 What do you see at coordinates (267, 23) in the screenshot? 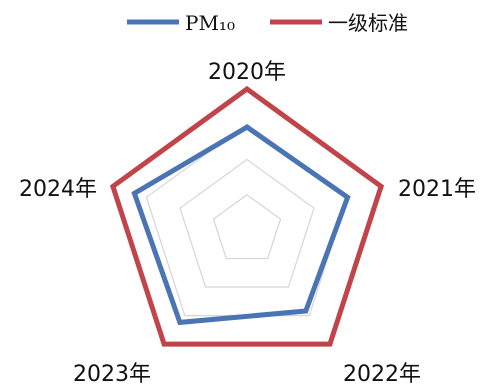
I see `legend: PM₁₀ 一级标准` at bounding box center [267, 23].